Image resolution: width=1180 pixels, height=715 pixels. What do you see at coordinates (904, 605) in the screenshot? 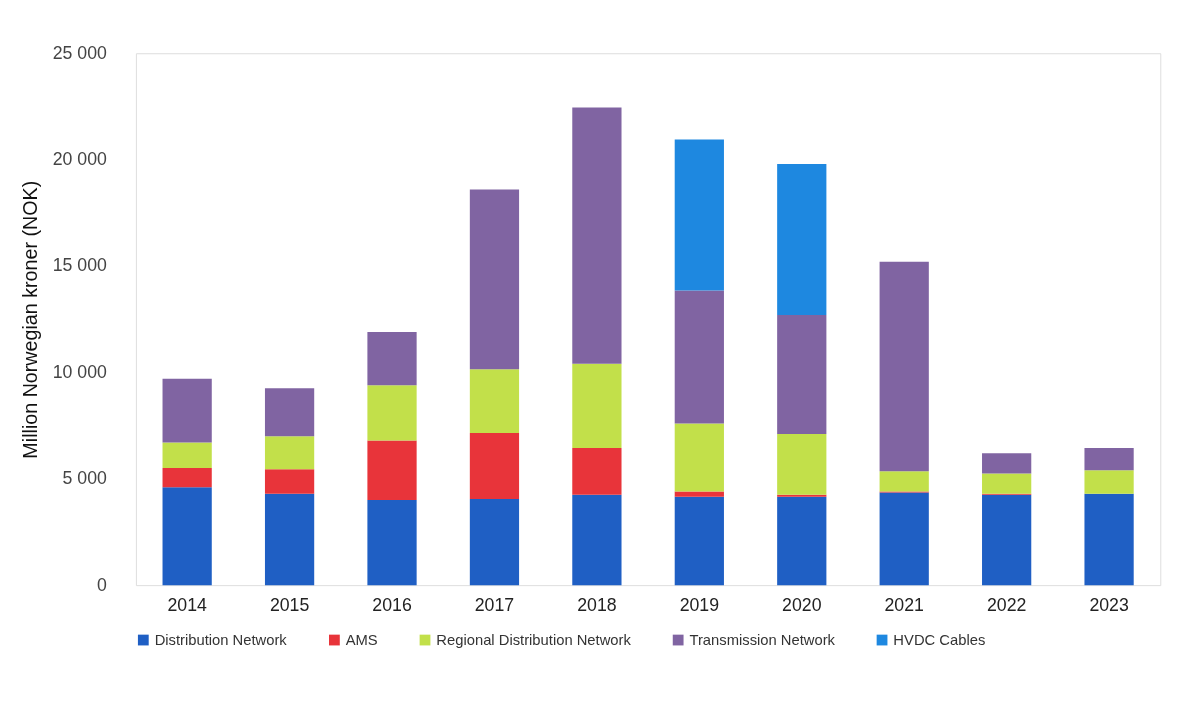
I see `x-tick-label: 2021` at bounding box center [904, 605].